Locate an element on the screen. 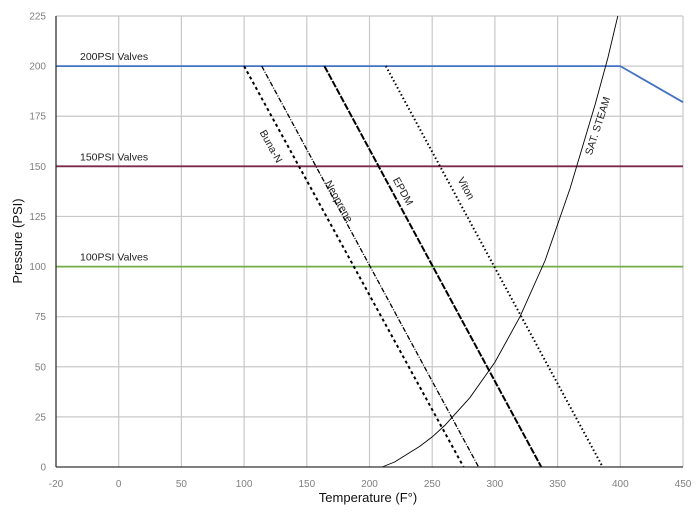  x-tick-label: 0 is located at coordinates (119, 484).